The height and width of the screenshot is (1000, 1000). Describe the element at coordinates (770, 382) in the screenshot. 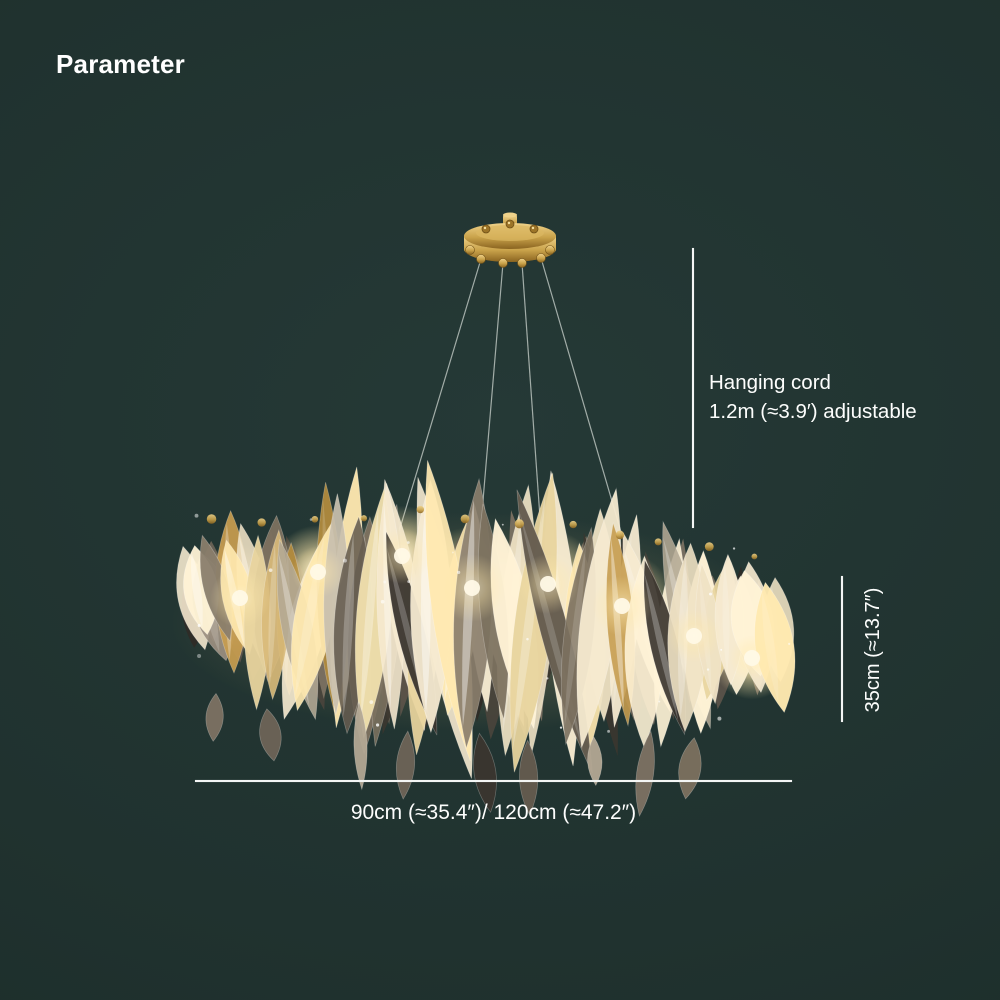

I see `hanging-cord-label-line1: Hanging cord` at that location.